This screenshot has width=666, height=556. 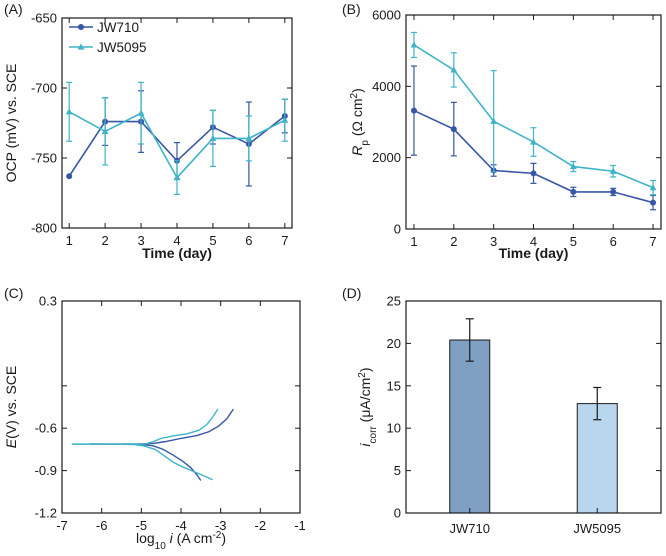 I want to click on panel-b-ytick-label: 2000, so click(x=386, y=157).